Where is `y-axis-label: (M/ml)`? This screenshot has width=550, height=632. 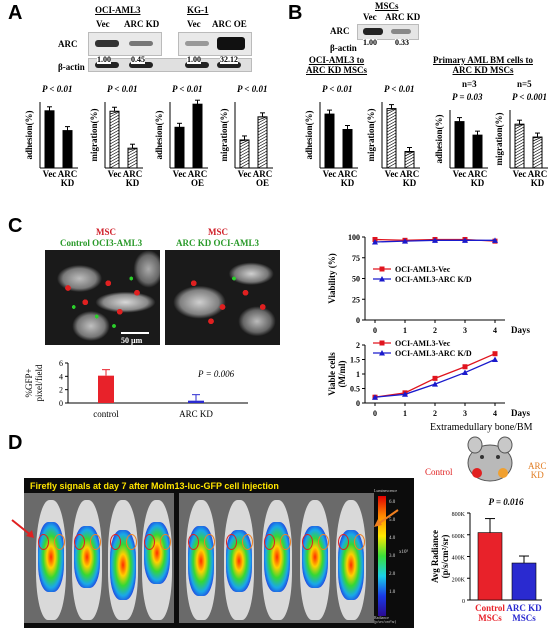
y-axis-label: (M/ml) is located at coordinates (342, 374).